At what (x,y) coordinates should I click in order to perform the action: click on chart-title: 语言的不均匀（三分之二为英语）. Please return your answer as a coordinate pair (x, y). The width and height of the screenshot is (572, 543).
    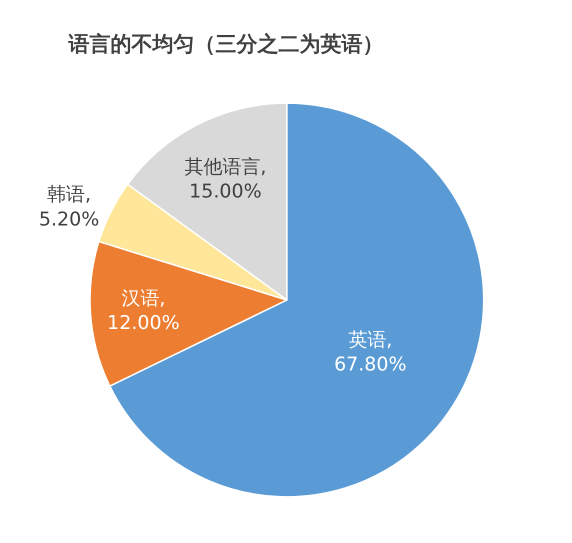
    Looking at the image, I should click on (226, 44).